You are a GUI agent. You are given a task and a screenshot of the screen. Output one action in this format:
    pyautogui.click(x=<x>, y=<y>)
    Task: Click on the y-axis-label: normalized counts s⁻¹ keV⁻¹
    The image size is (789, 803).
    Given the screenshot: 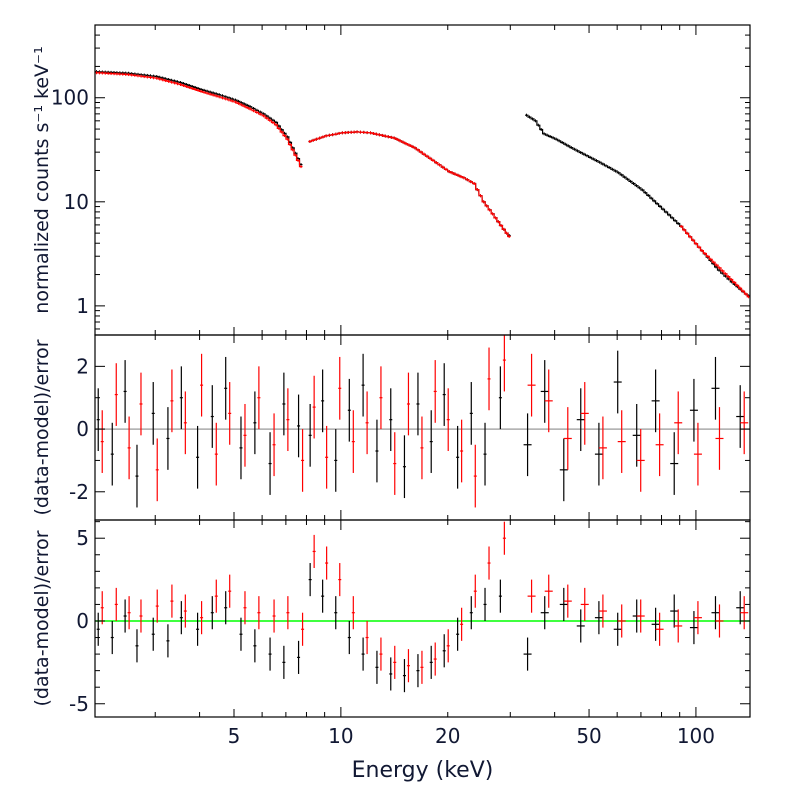 What is the action you would take?
    pyautogui.click(x=42, y=179)
    